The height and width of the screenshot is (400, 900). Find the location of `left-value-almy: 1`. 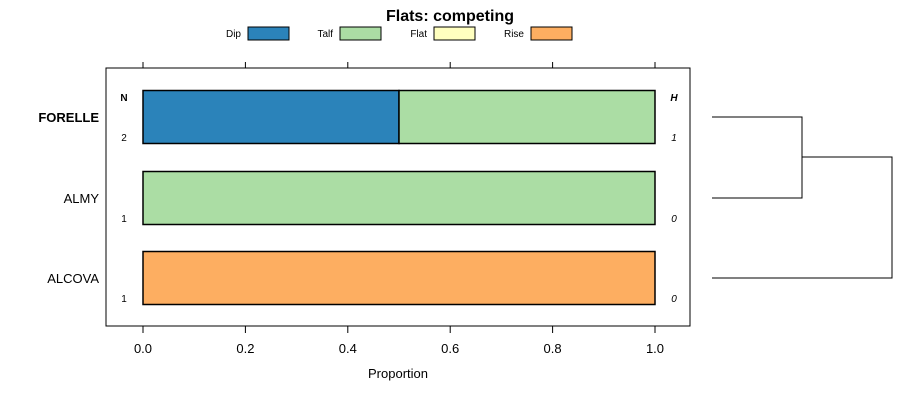

left-value-almy: 1 is located at coordinates (124, 219).